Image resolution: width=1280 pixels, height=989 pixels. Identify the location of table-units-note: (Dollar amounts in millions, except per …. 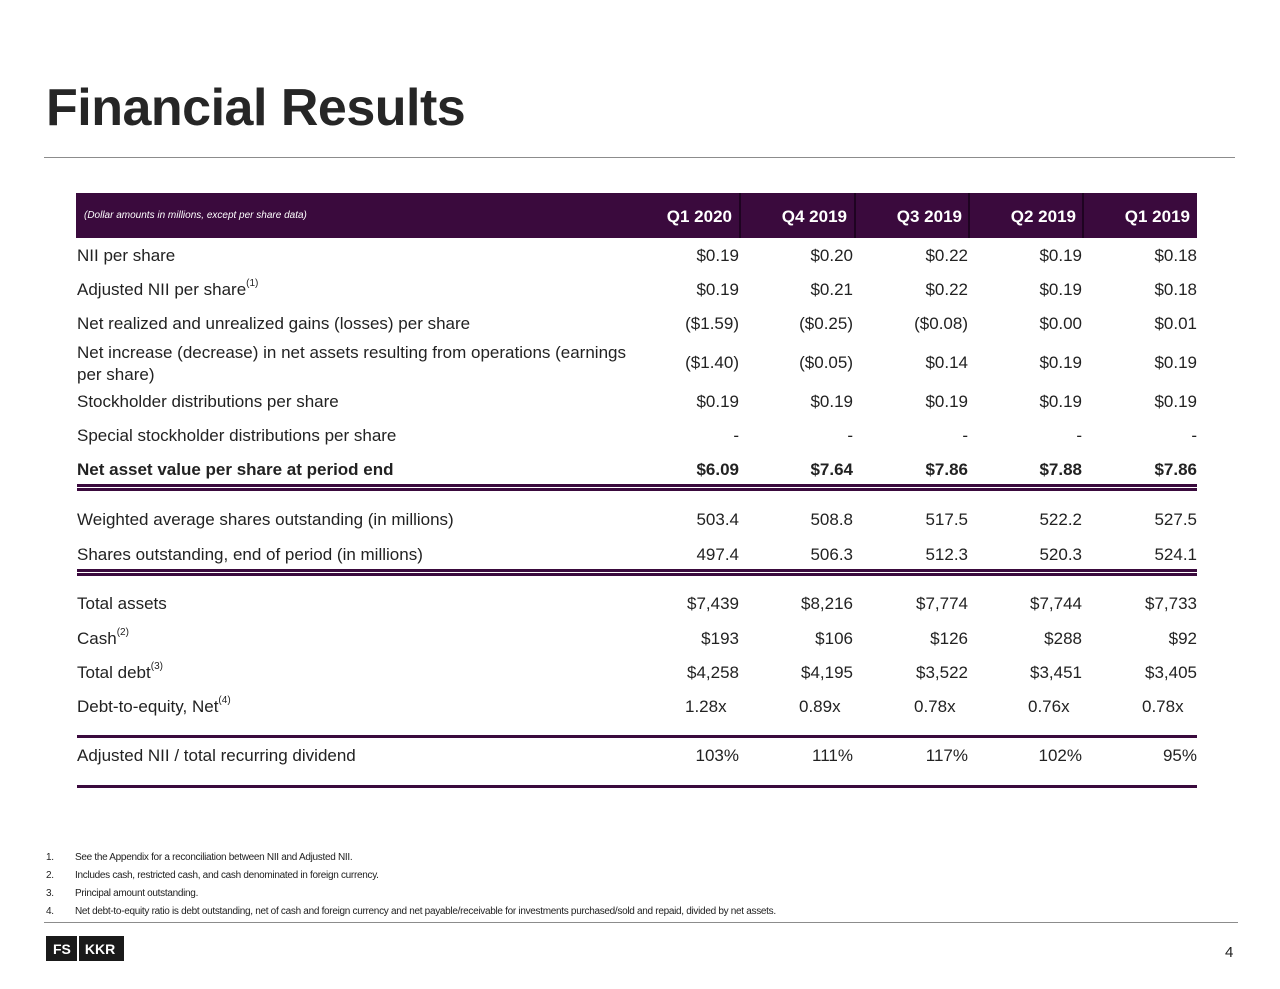
(195, 215).